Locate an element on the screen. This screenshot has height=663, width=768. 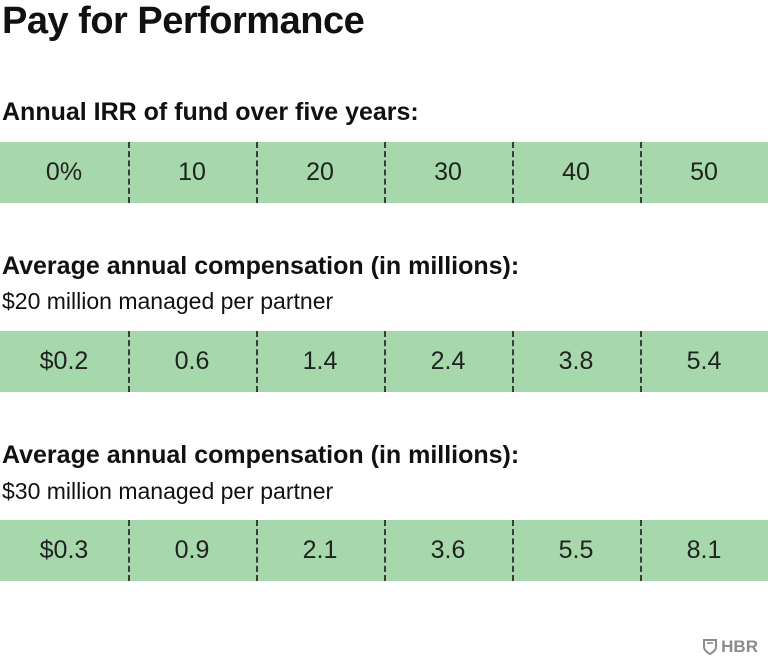
irr-value-cell: 20 is located at coordinates (320, 172).